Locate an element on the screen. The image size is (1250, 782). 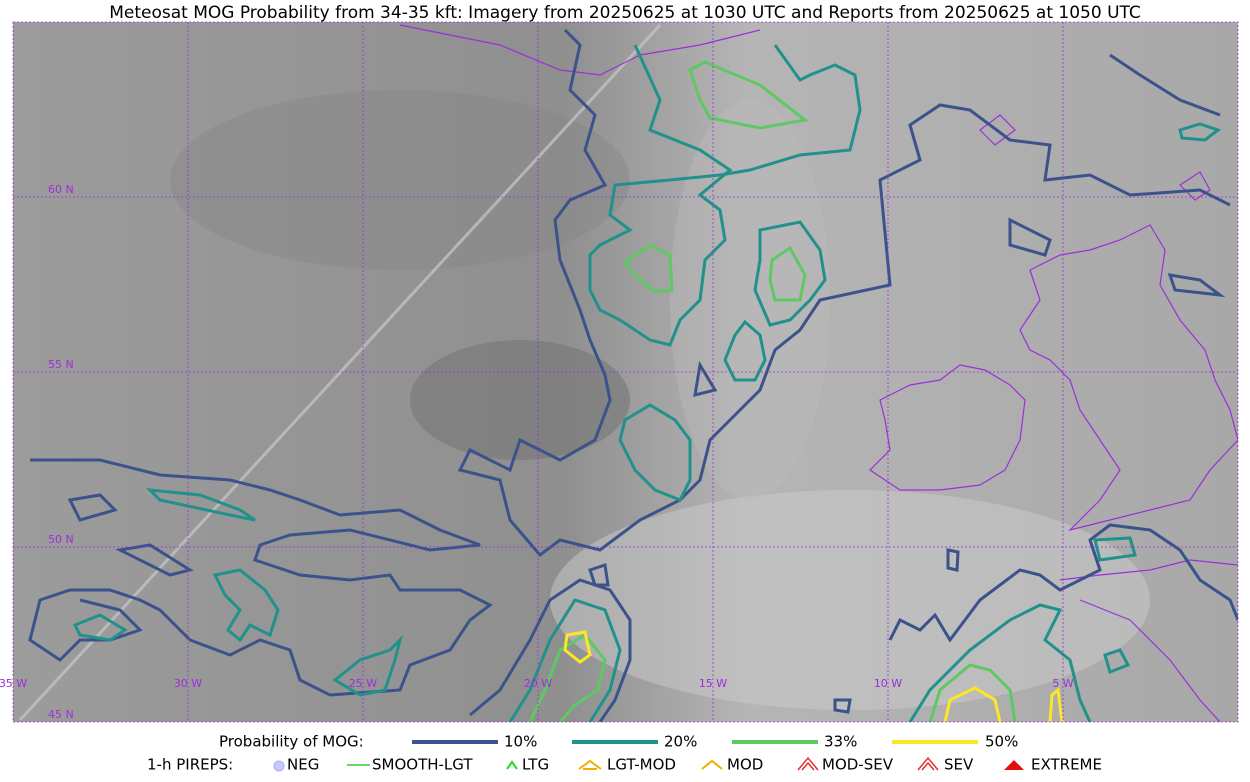
legend-label: SEV is located at coordinates (959, 765).